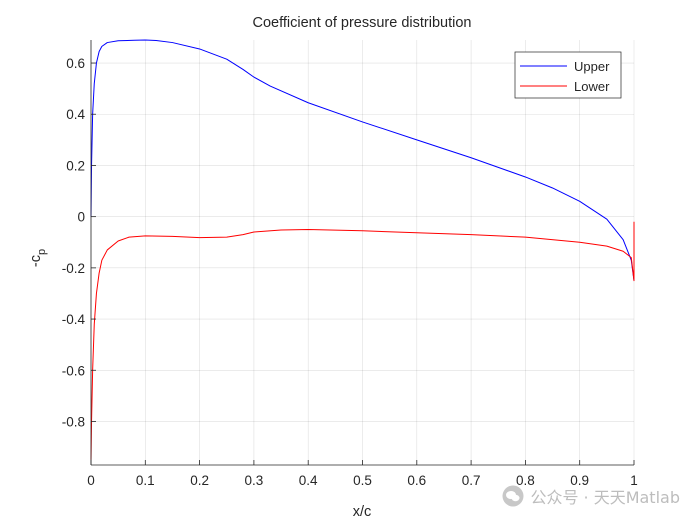 This screenshot has width=700, height=525. I want to click on legend-label-upper: Upper, so click(592, 66).